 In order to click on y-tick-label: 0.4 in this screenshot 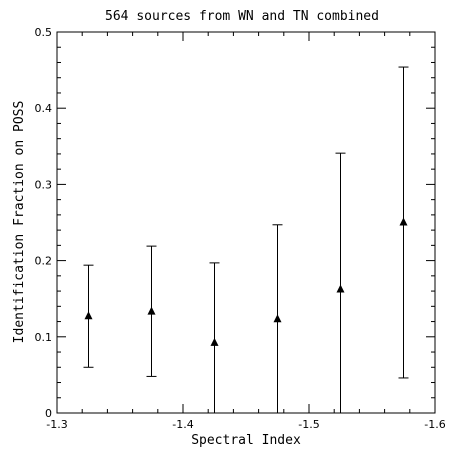, I will do `click(44, 108)`.